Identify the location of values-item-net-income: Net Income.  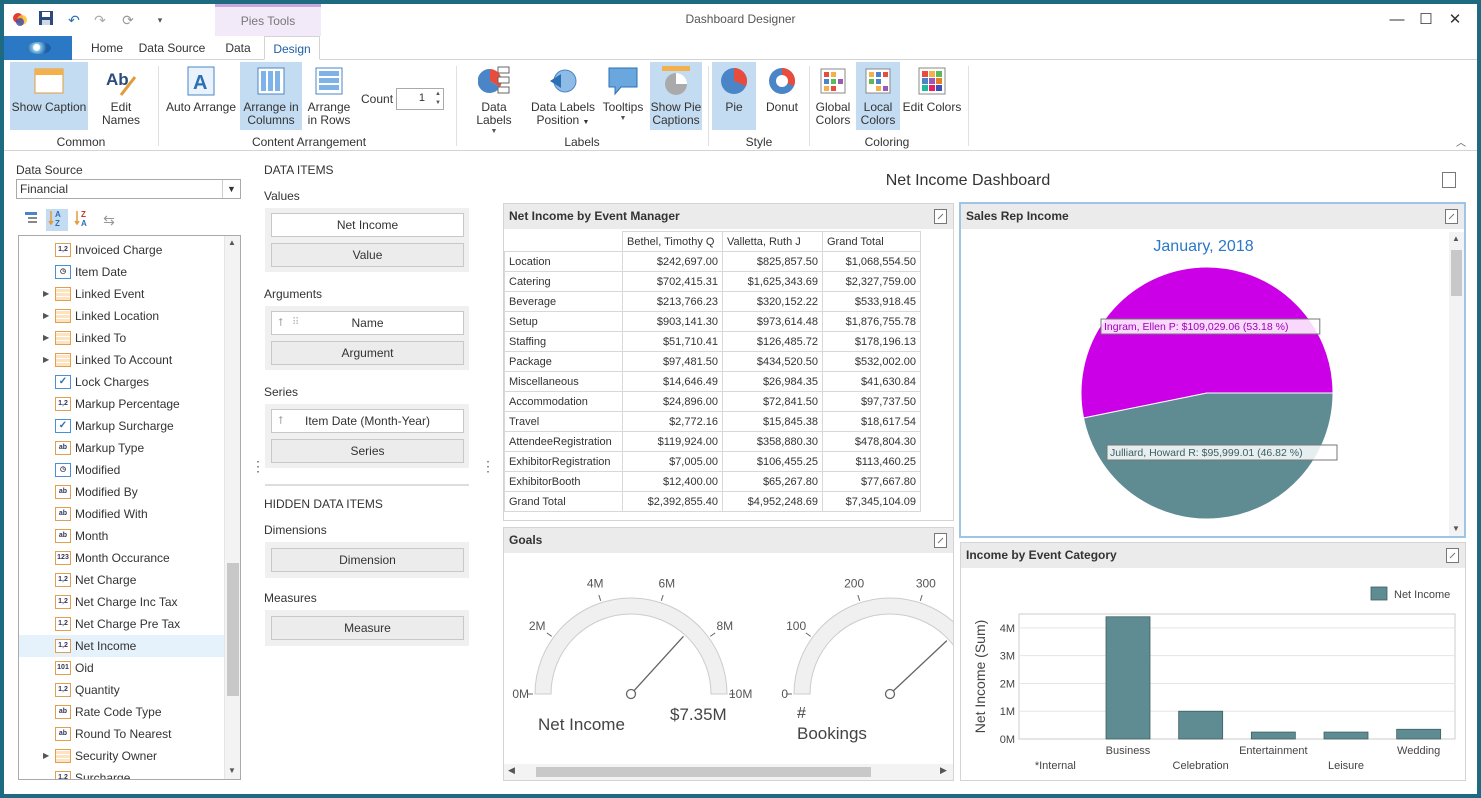
(367, 225).